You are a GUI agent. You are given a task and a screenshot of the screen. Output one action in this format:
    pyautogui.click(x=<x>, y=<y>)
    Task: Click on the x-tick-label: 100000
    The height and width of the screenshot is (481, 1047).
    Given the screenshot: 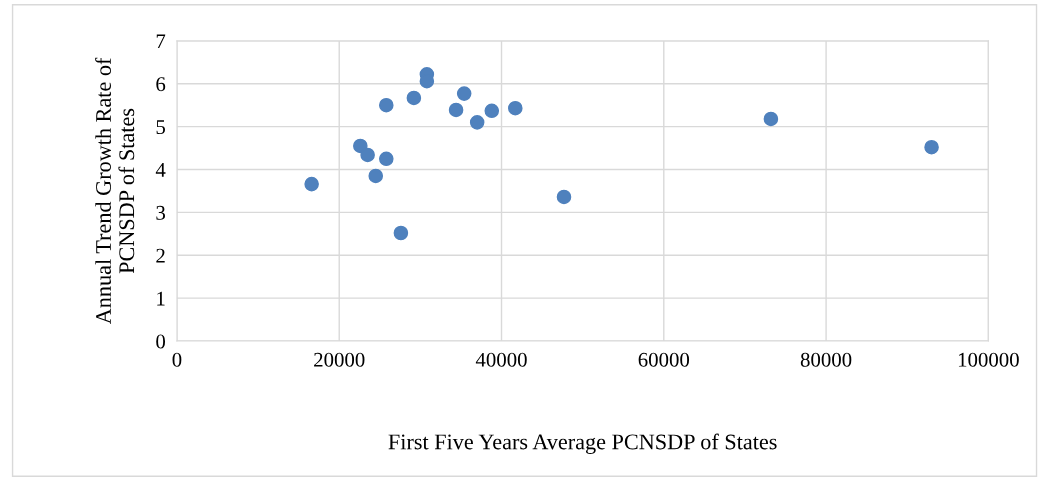 What is the action you would take?
    pyautogui.click(x=988, y=359)
    